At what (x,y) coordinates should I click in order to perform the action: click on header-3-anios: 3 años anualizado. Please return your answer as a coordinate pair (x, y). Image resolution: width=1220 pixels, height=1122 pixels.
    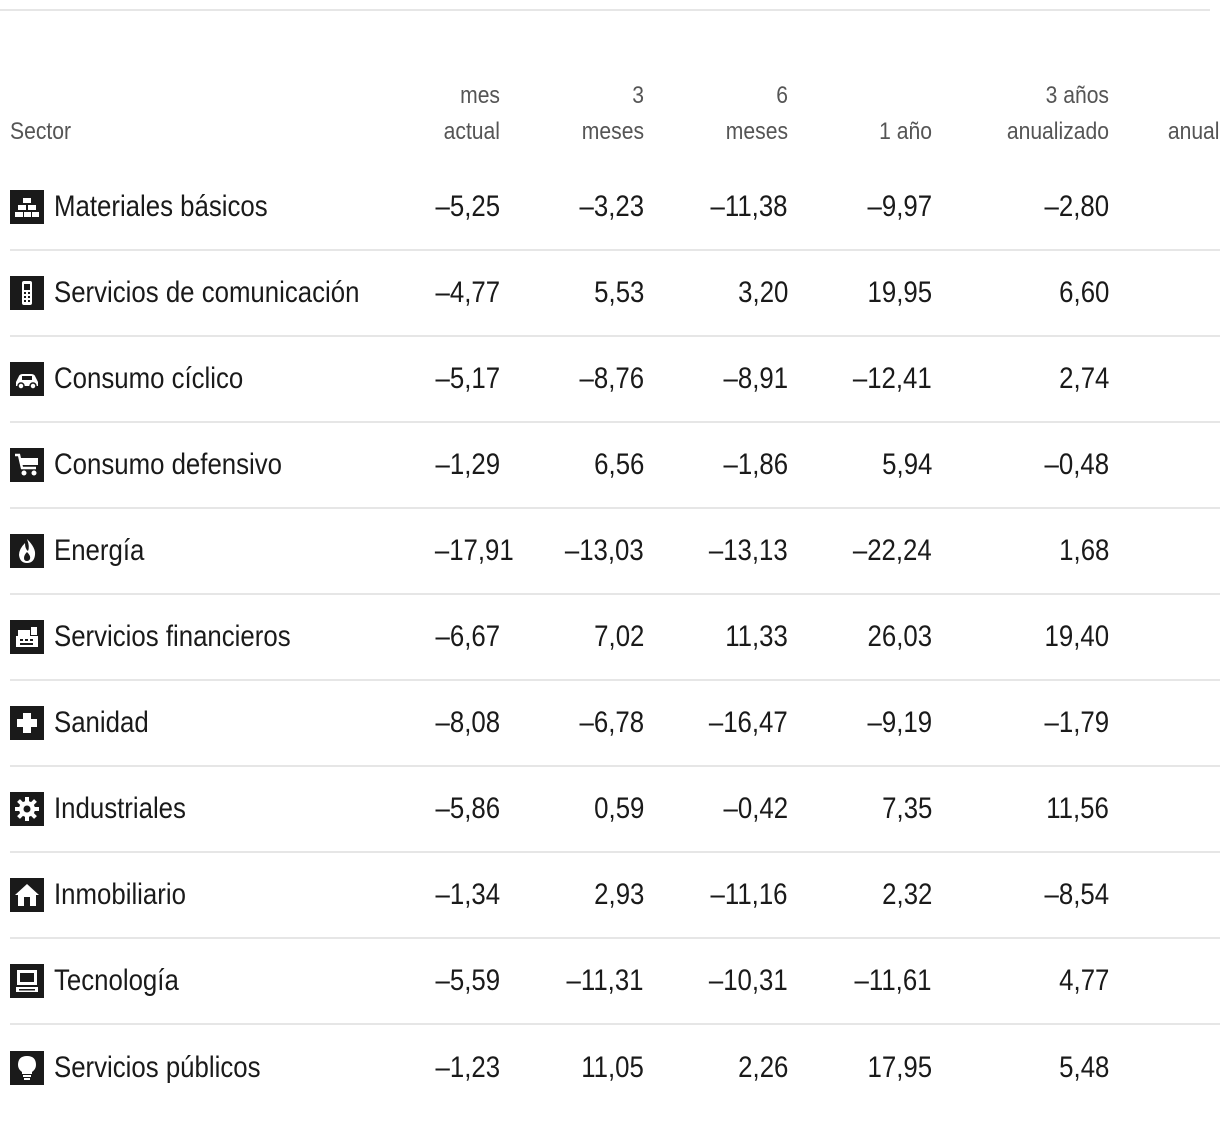
    Looking at the image, I should click on (1057, 113).